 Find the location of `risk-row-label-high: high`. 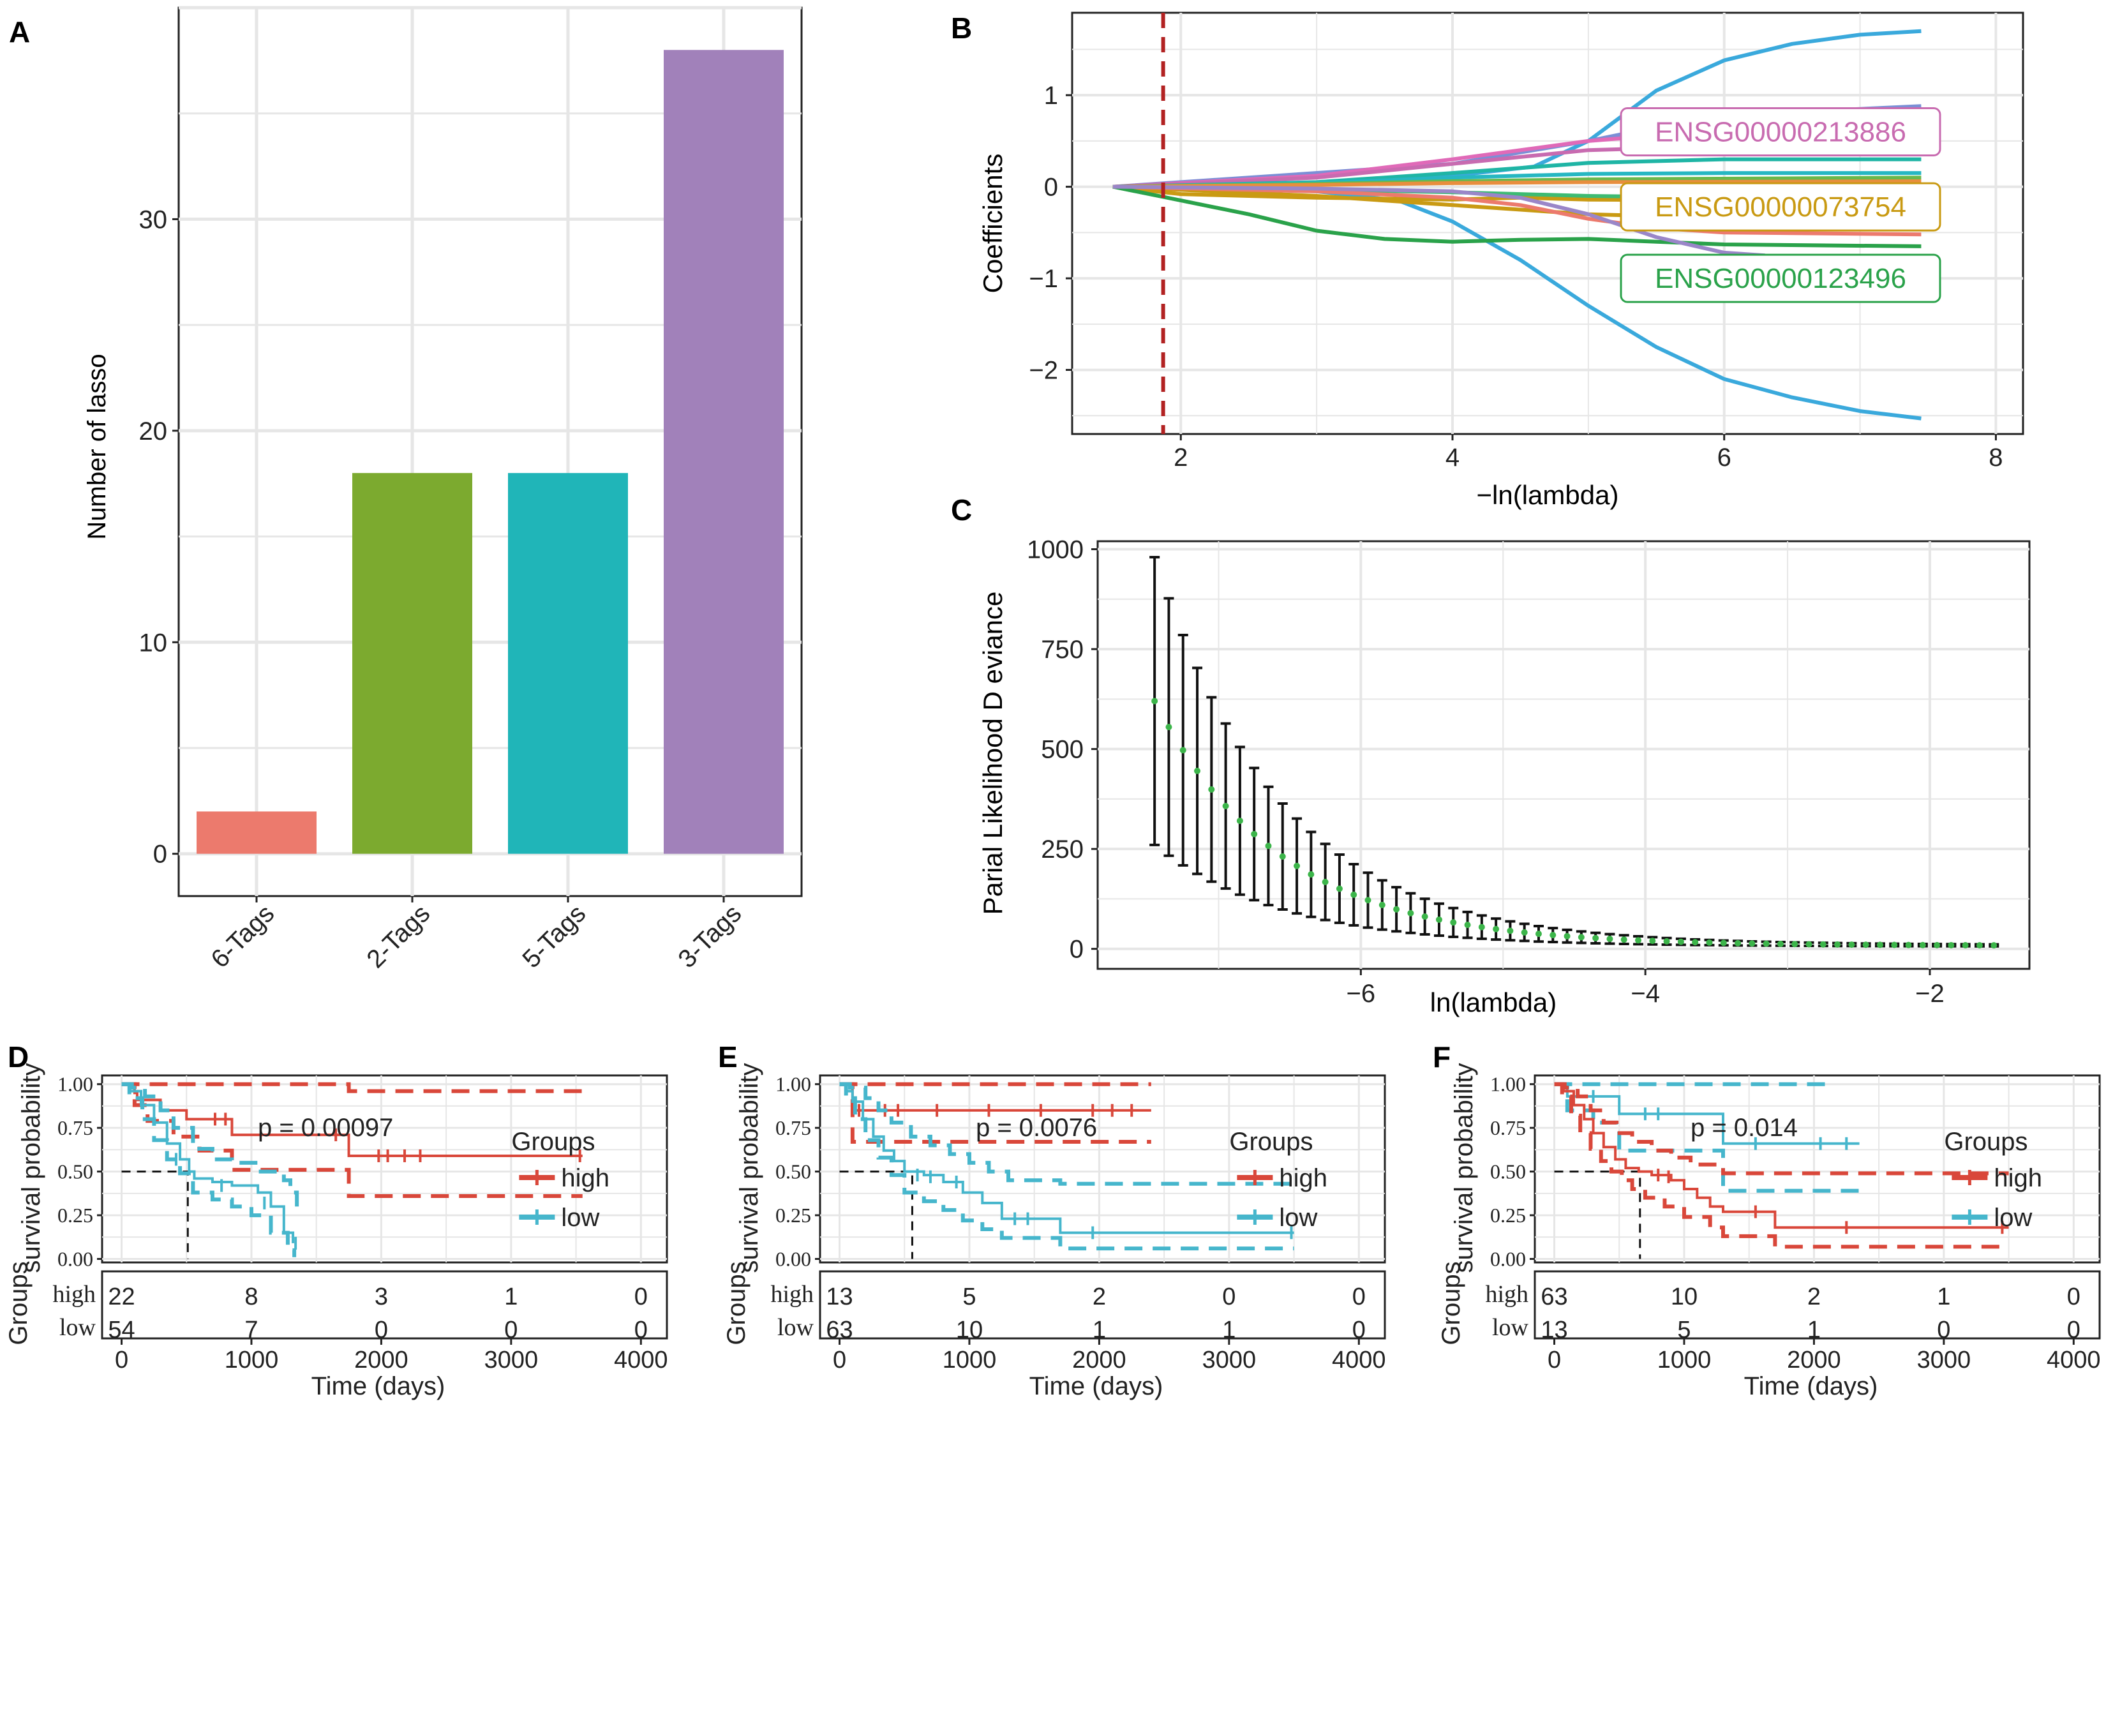

risk-row-label-high: high is located at coordinates (792, 1294).